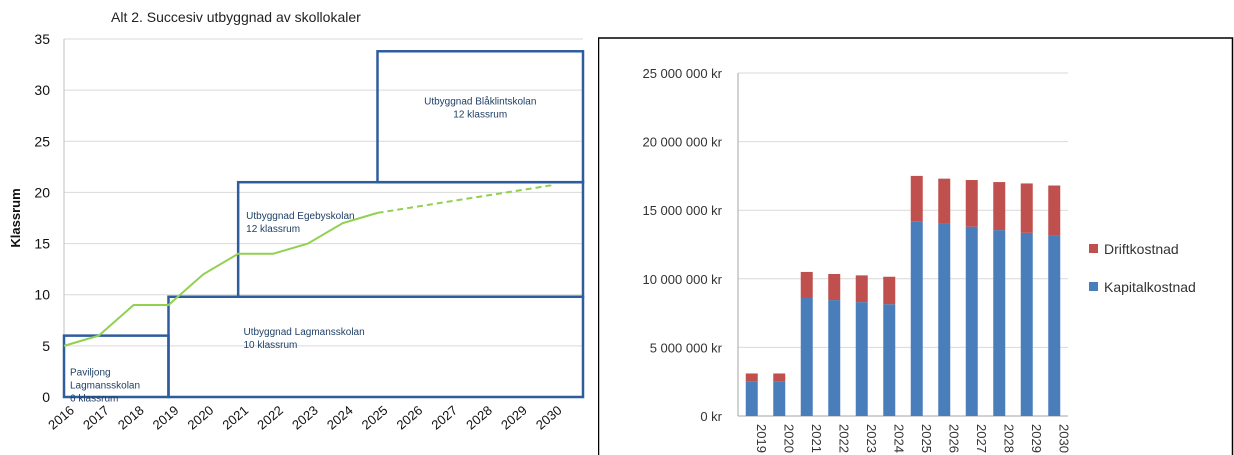 The image size is (1234, 455). What do you see at coordinates (131, 418) in the screenshot?
I see `x-tick-label: 2018` at bounding box center [131, 418].